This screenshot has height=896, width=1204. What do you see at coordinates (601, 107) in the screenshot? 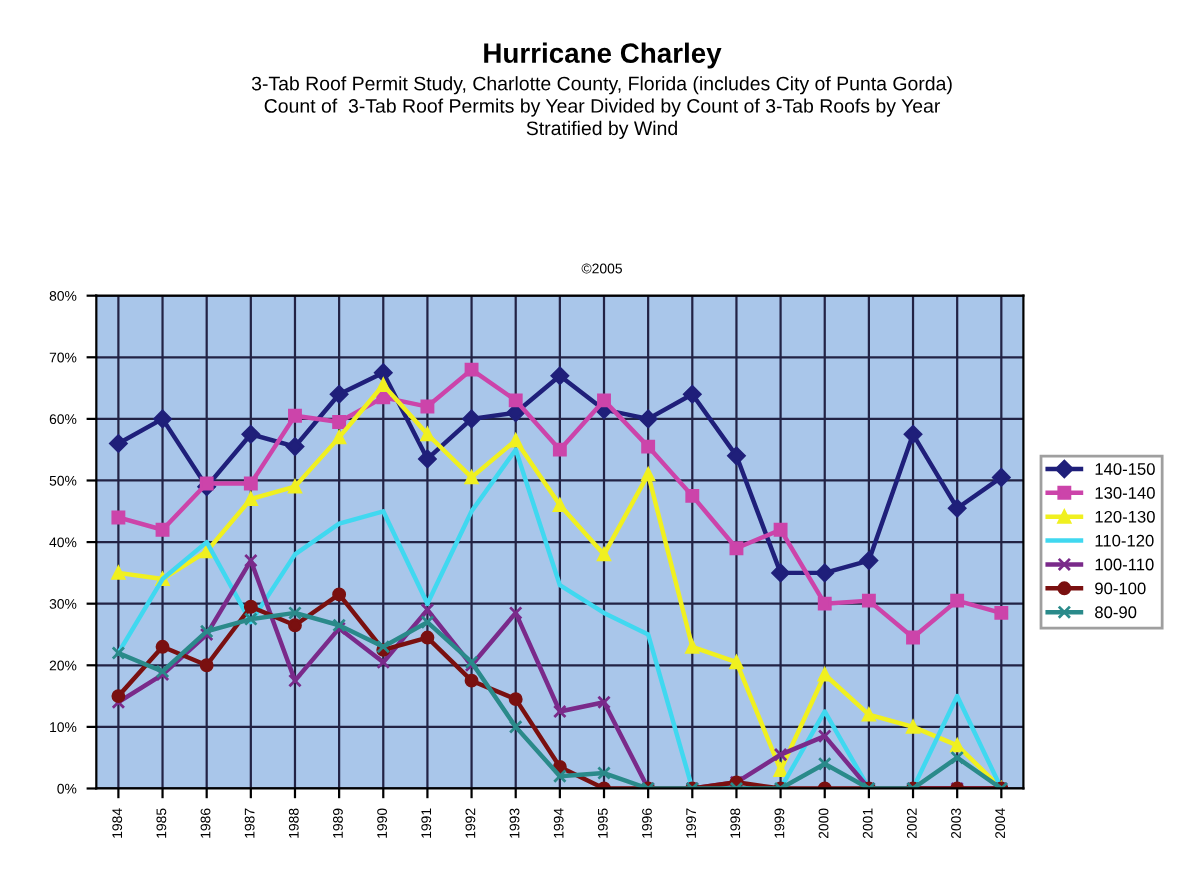
I see `chart-subtitle: 3-Tab Roof Permit Study, Charlotte County, Florida (includes City of Punta Gorda) Count of 3-Tab Roof Permits by Year Divided by Count of 3-Tab Roofs by Year Stratified by Wind` at bounding box center [601, 107].